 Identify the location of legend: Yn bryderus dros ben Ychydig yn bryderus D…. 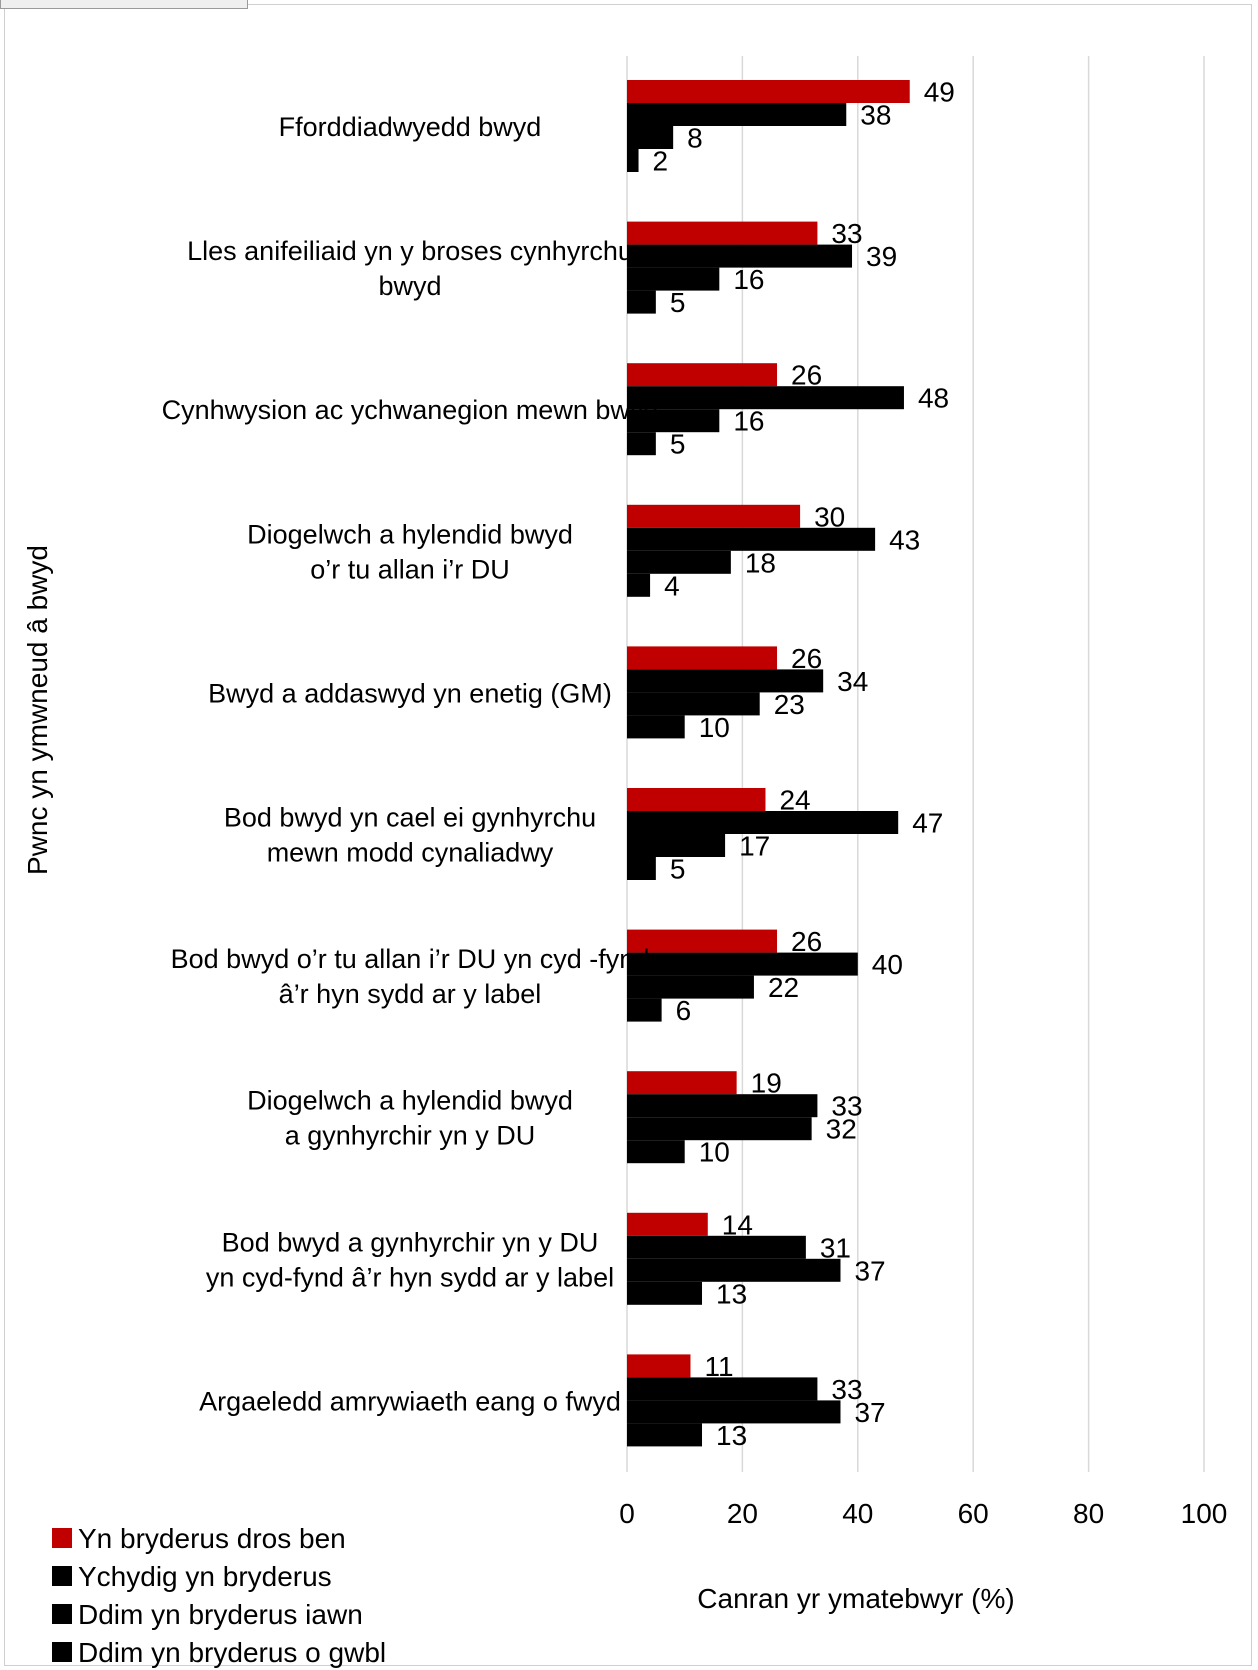
(219, 1595).